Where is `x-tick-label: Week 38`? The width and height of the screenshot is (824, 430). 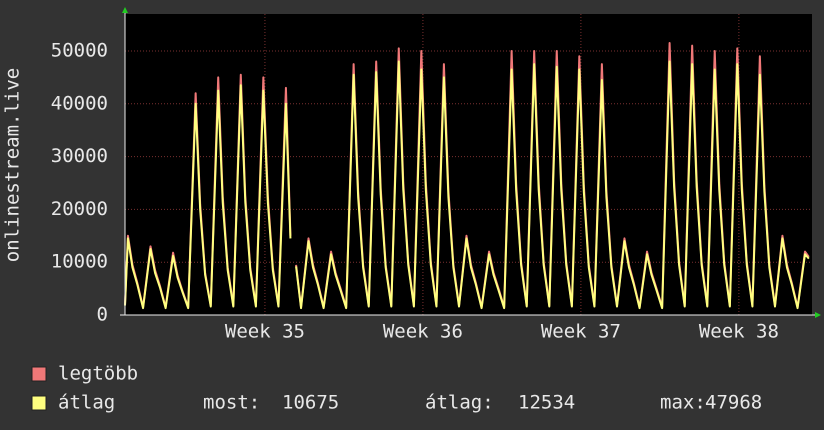
x-tick-label: Week 38 is located at coordinates (739, 332).